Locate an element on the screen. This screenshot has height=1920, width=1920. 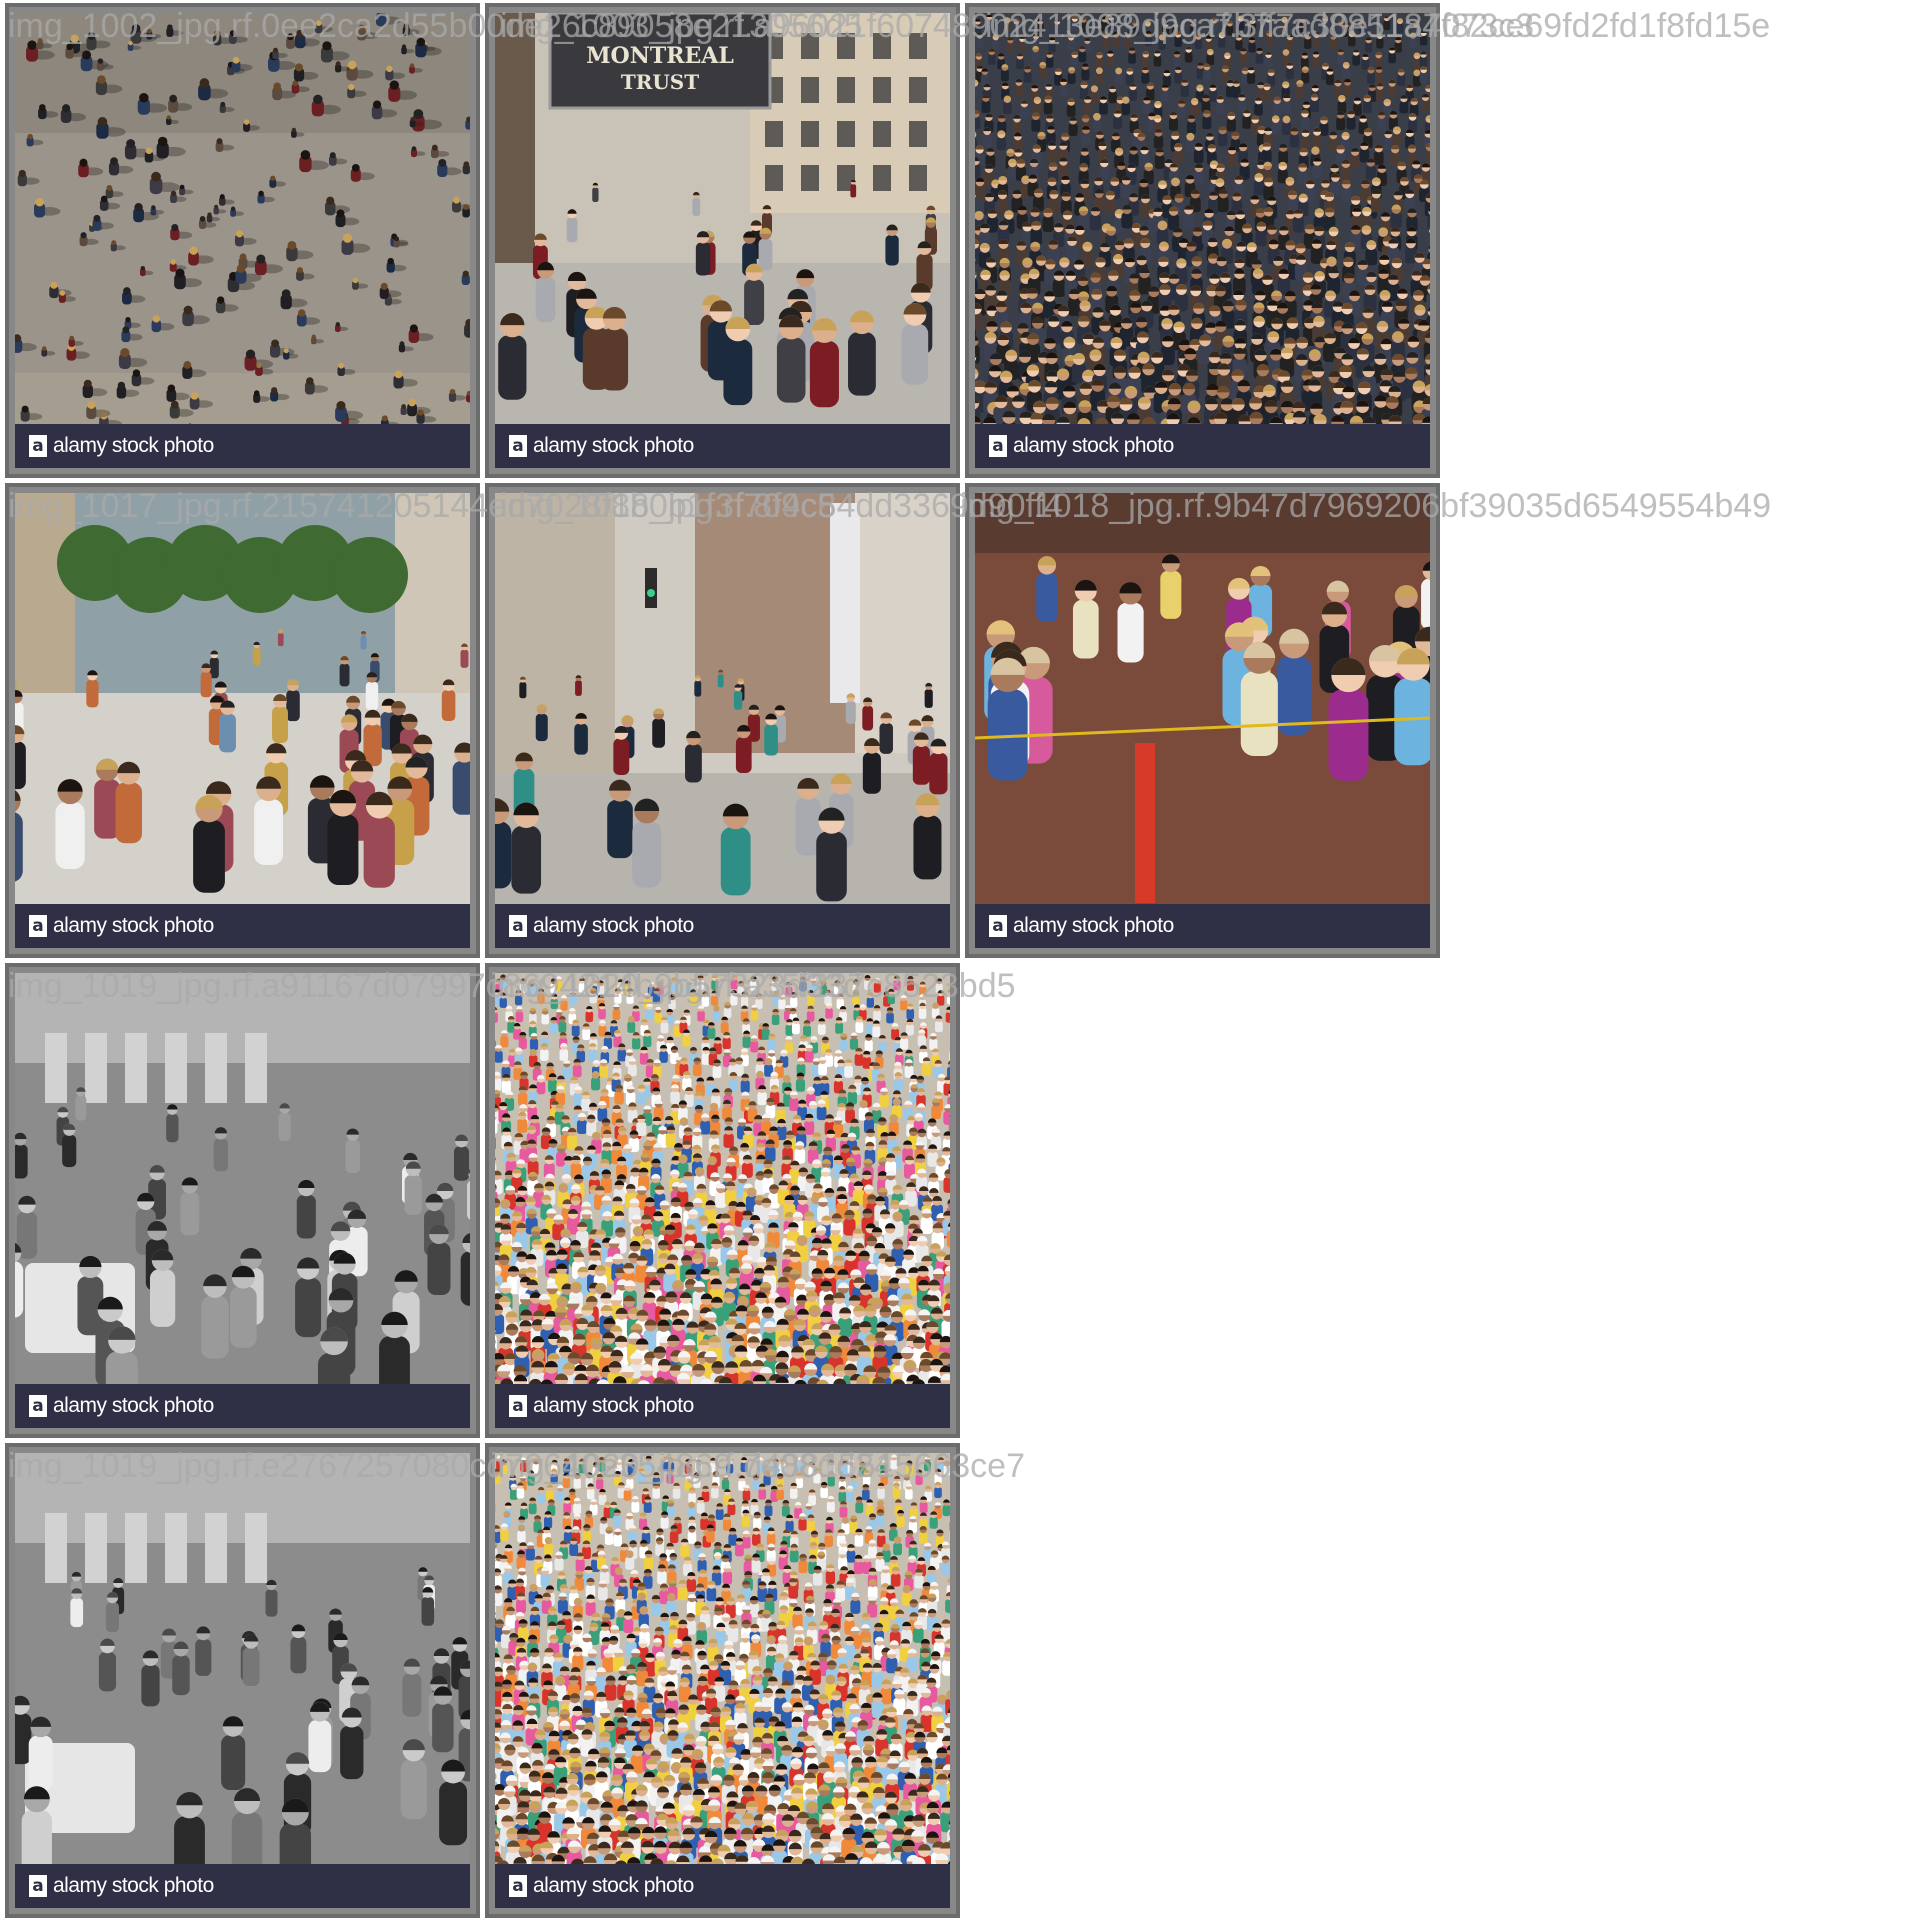
photo-tile: MONTREAL TRUST a alamy stock photo is located at coordinates (722, 240).